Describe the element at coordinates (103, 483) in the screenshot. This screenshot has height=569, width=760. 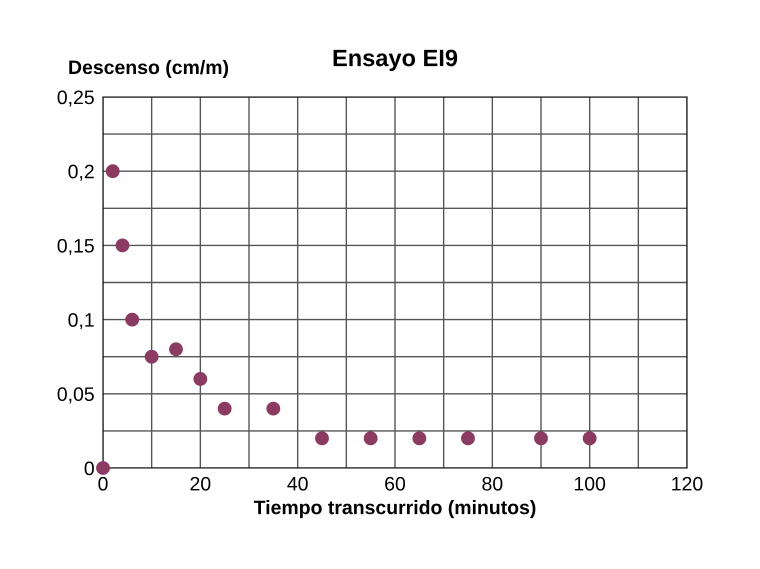
I see `x-tick-label: 0` at that location.